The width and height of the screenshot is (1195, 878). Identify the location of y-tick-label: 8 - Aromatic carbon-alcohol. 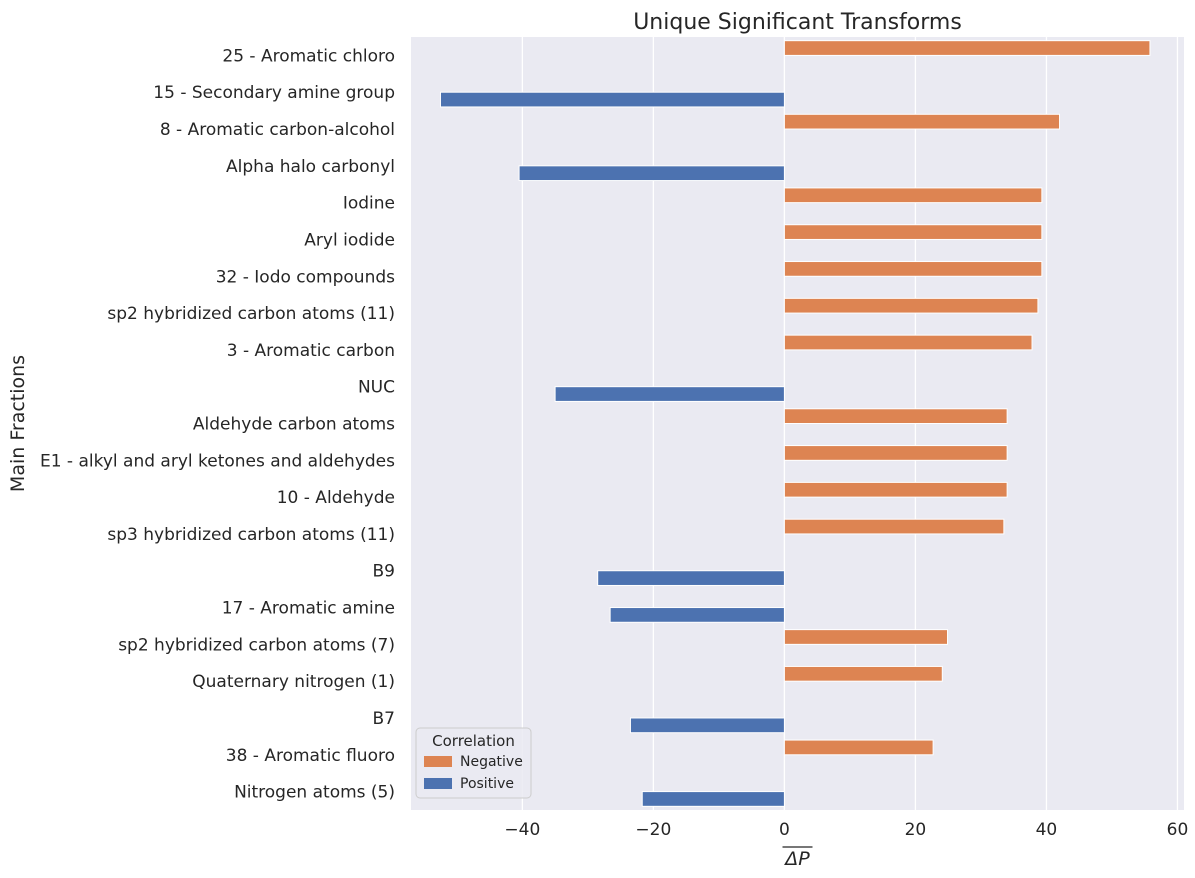
(277, 130).